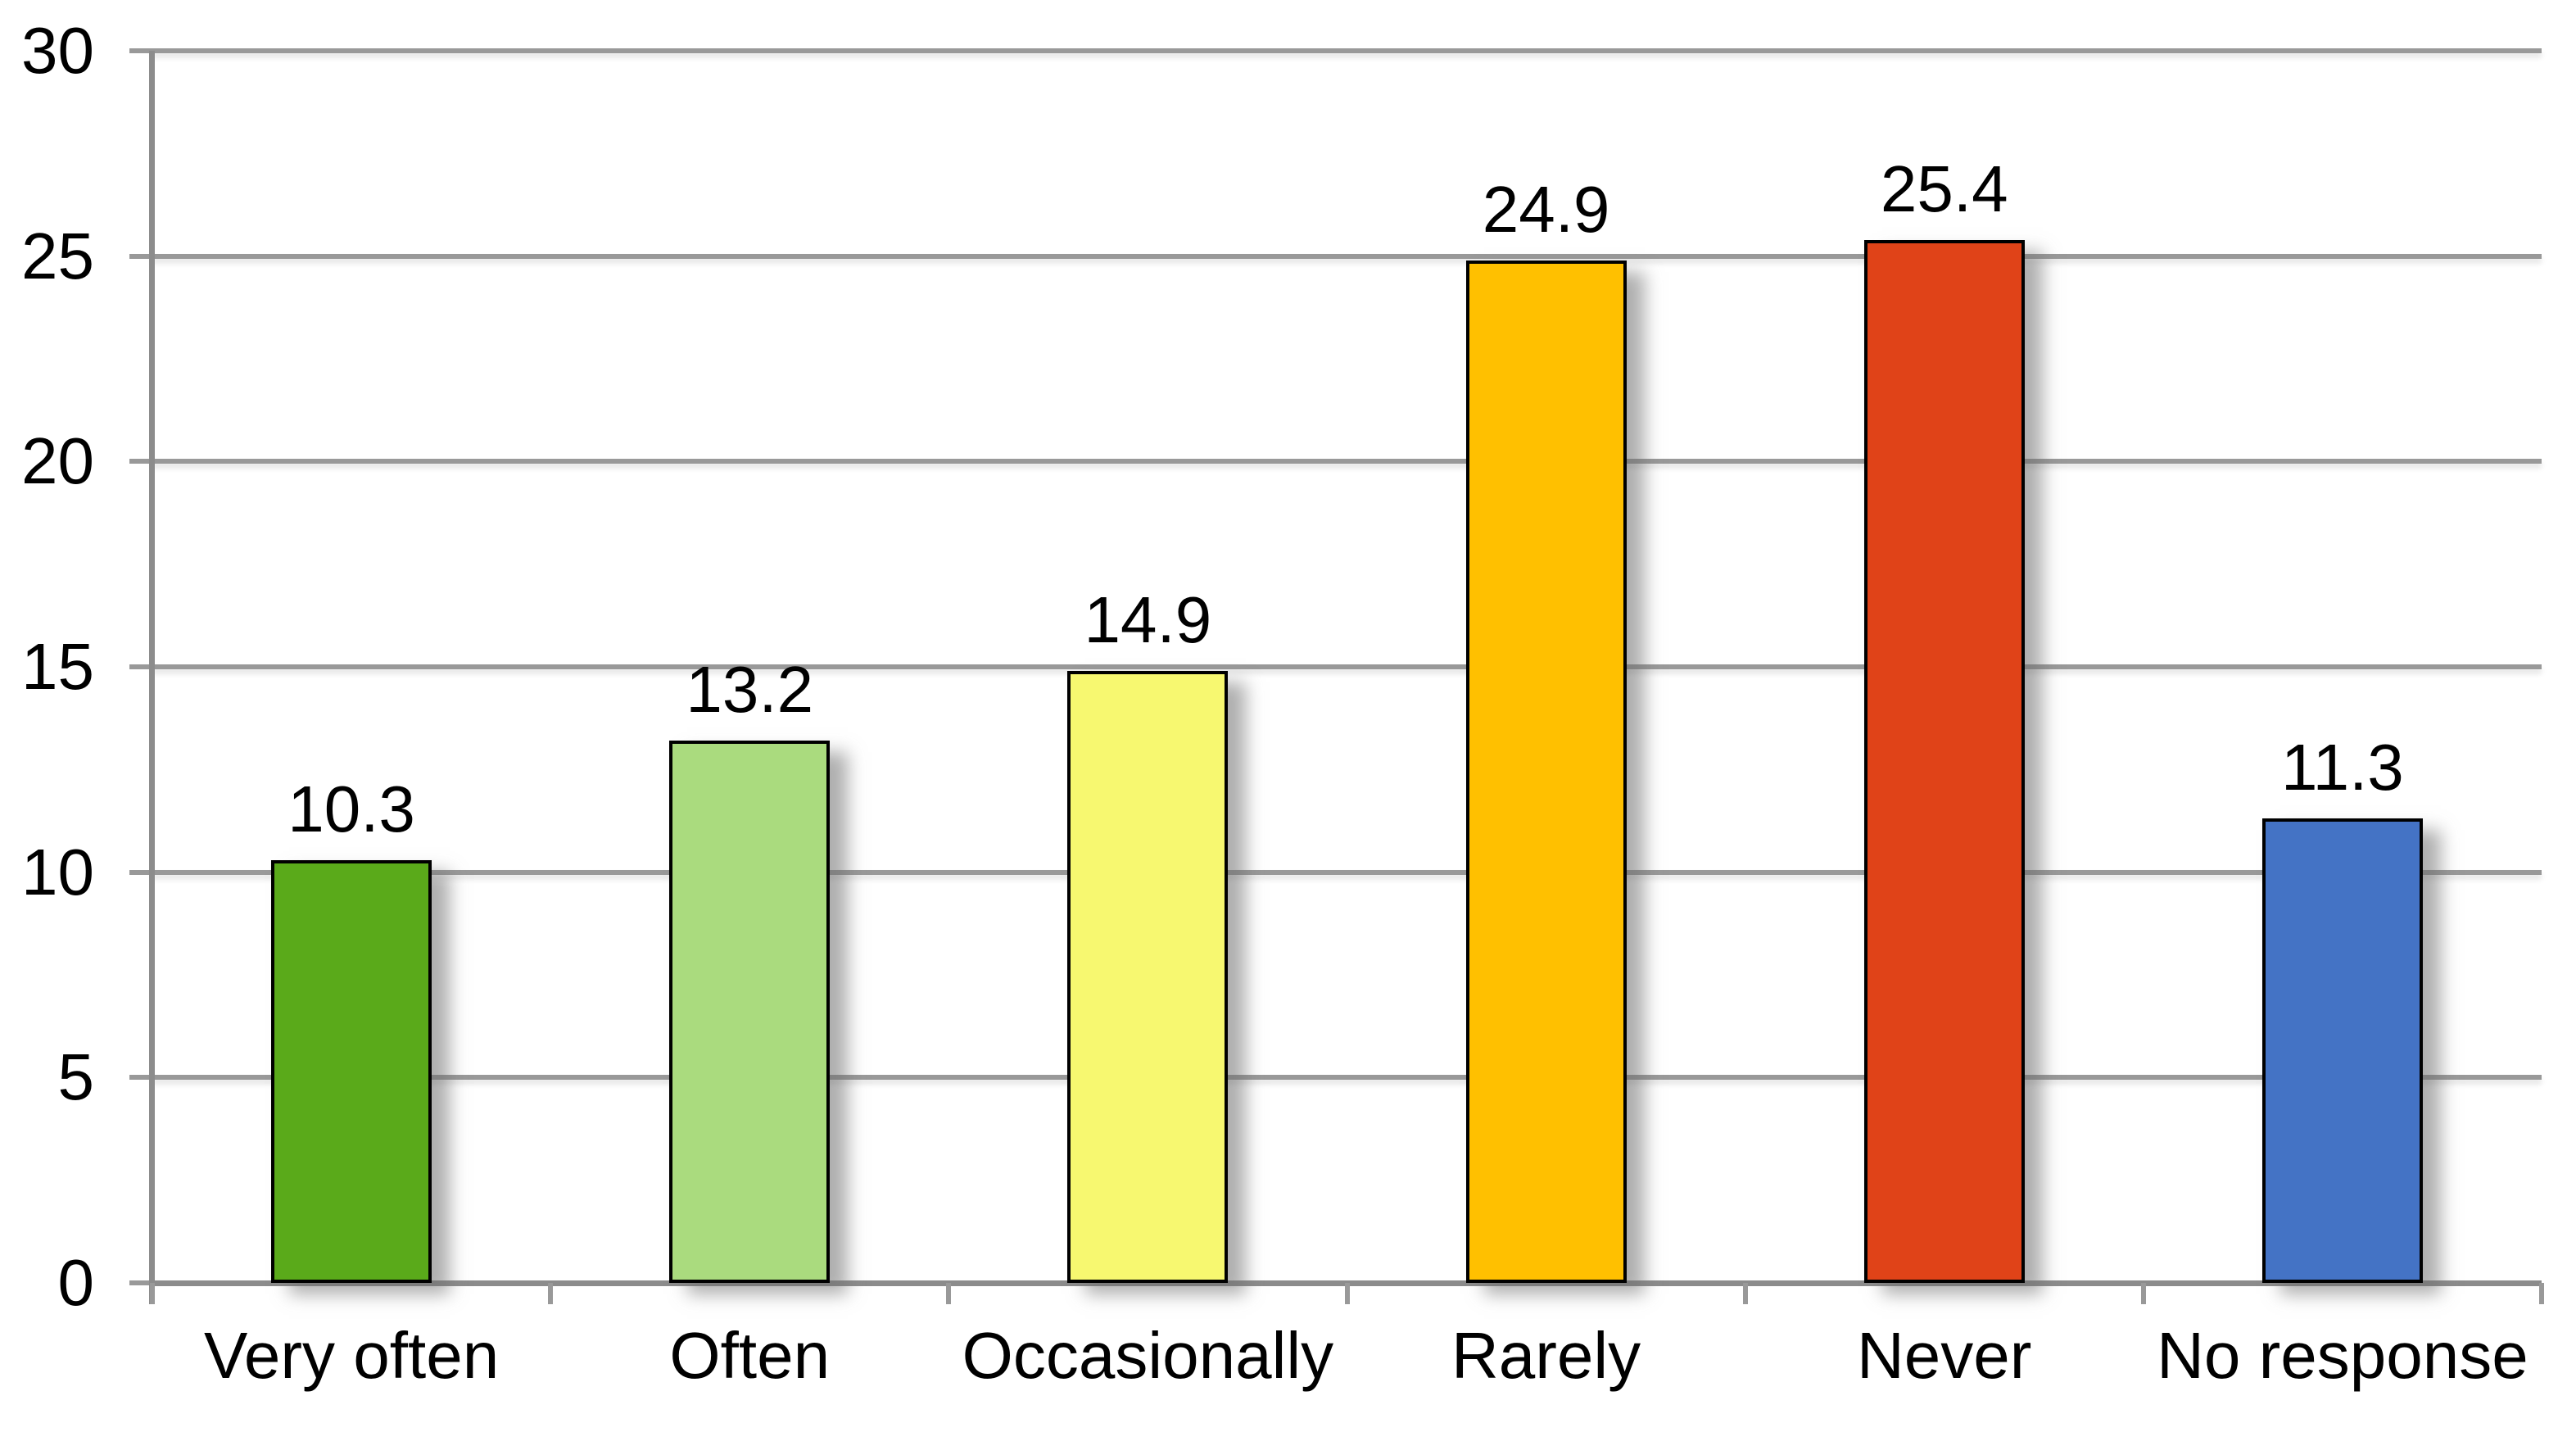 The height and width of the screenshot is (1432, 2576). What do you see at coordinates (351, 808) in the screenshot?
I see `value-label-very-often: 10.3` at bounding box center [351, 808].